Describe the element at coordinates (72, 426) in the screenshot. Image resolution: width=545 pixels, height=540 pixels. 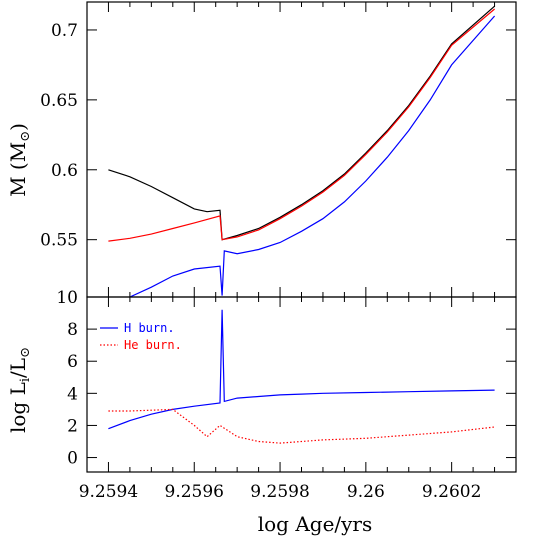
I see `y-tick-label: 2` at that location.